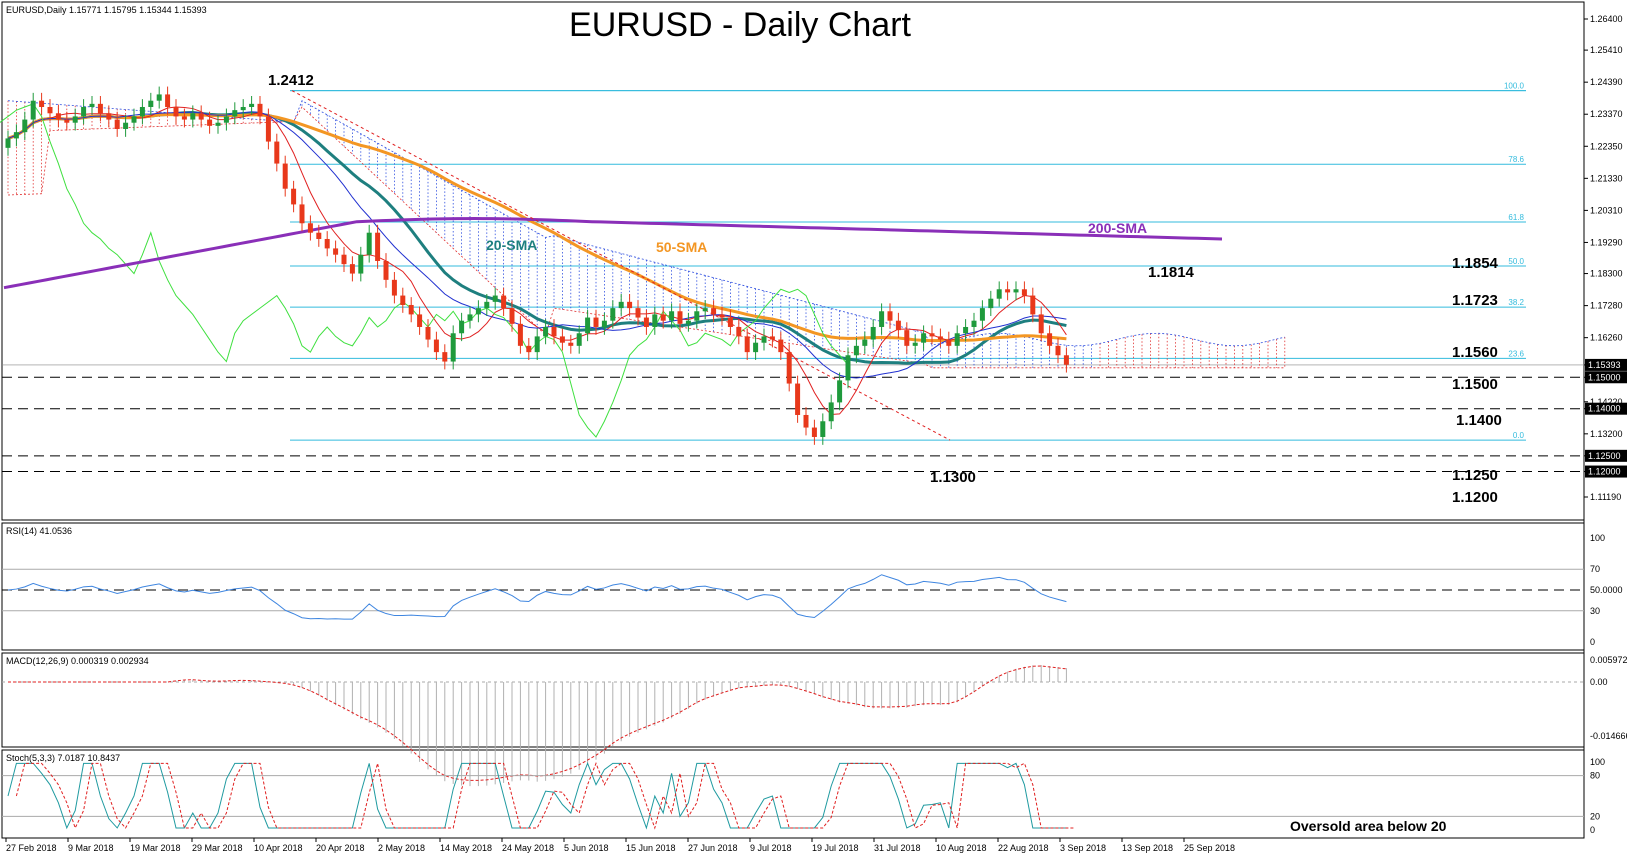  Describe the element at coordinates (793, 586) in the screenshot. I see `rsi-panel` at that location.